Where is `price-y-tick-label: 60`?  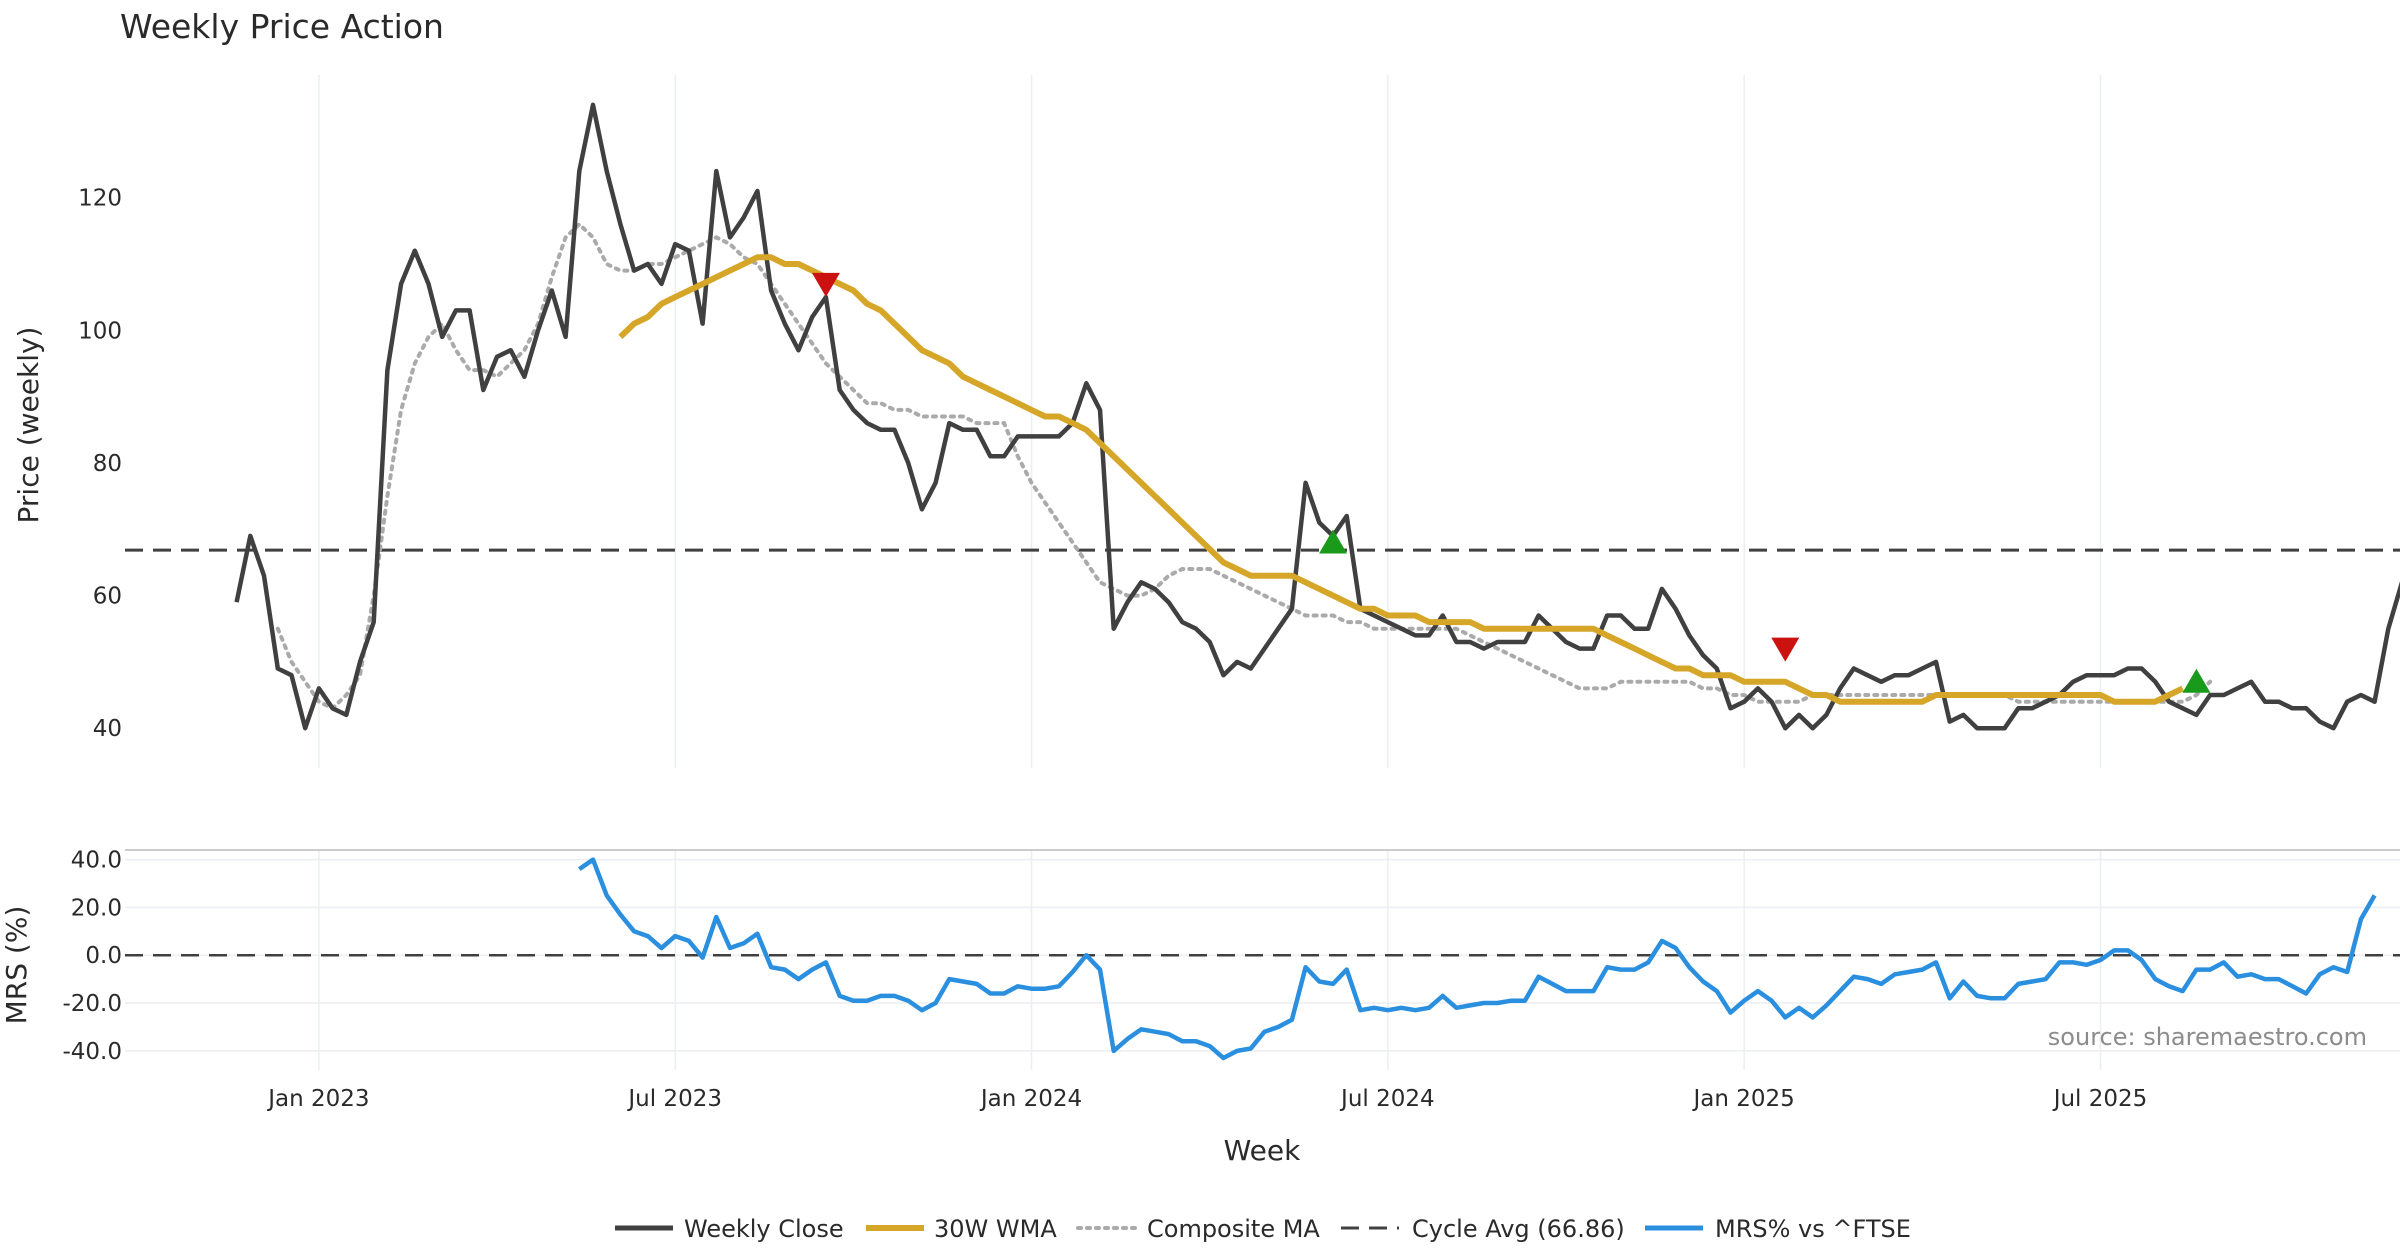 price-y-tick-label: 60 is located at coordinates (107, 597).